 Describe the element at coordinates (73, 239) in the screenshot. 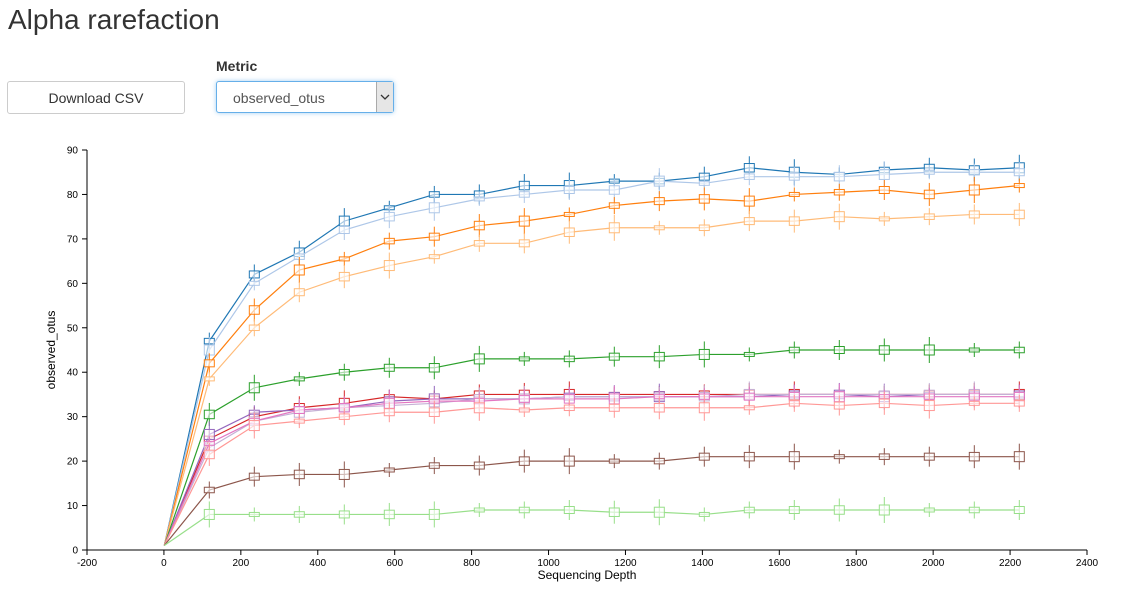

I see `y-tick-label: 70` at that location.